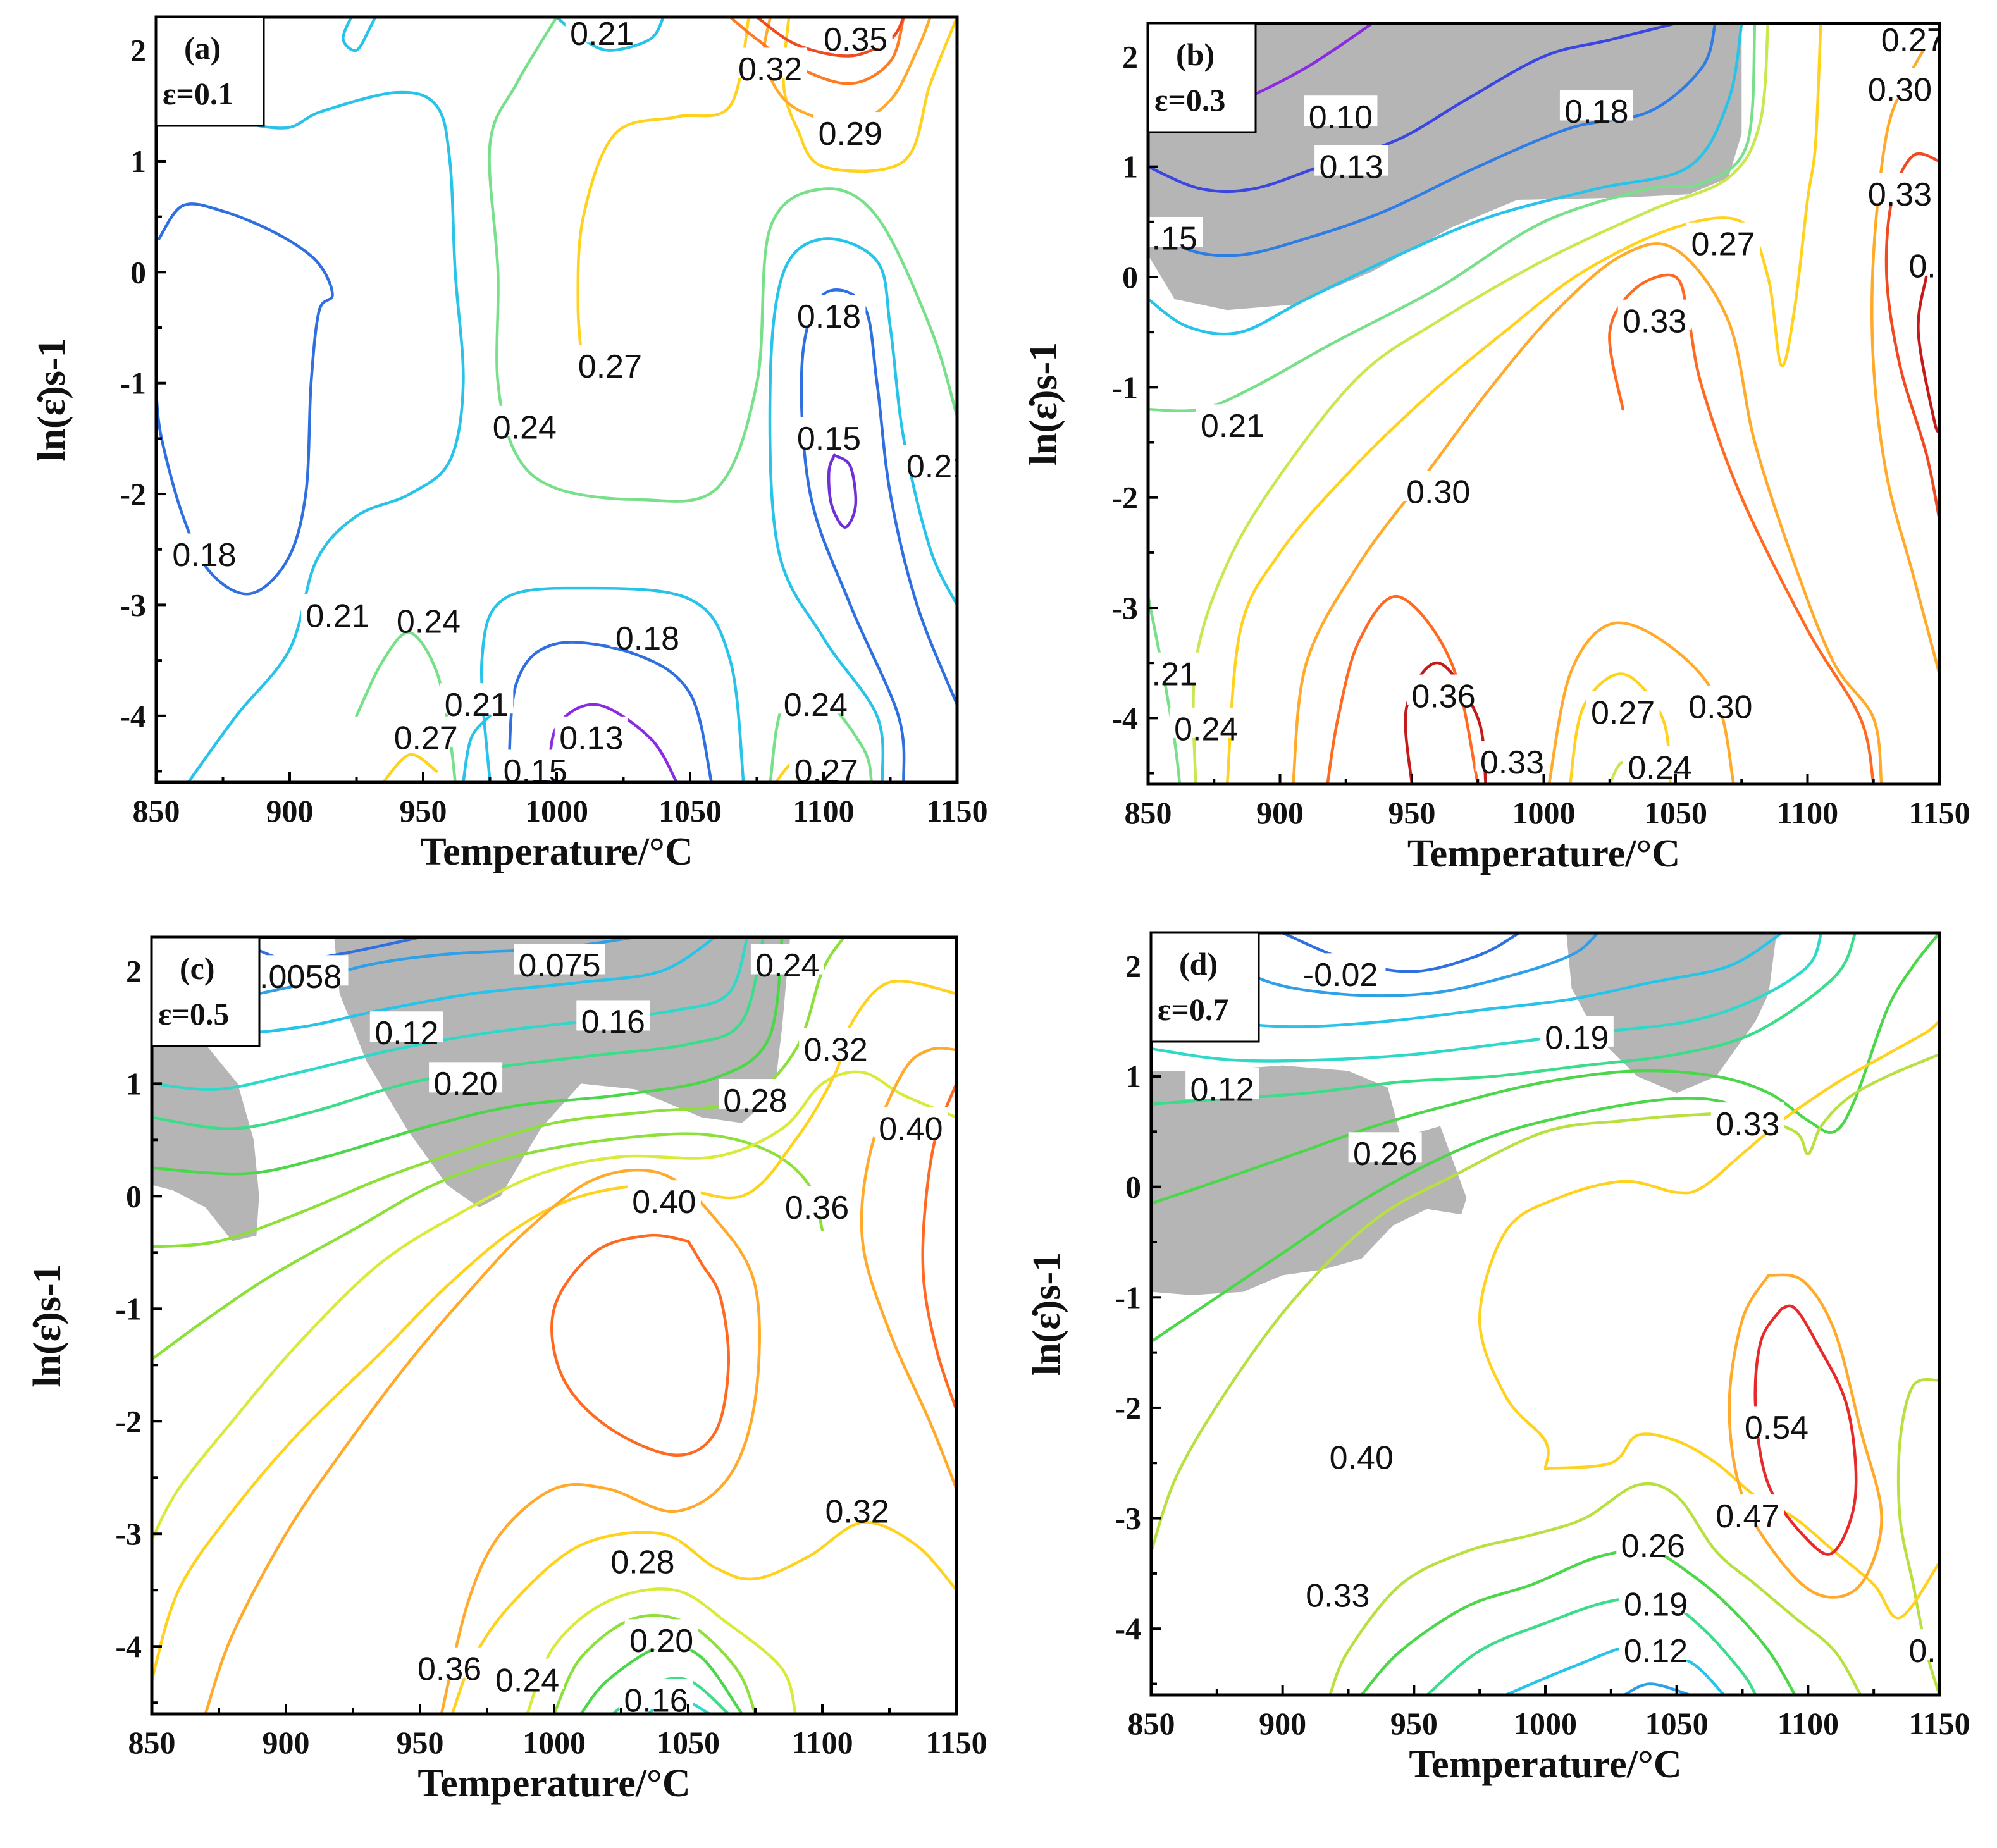 This screenshot has height=1848, width=1997. I want to click on panel-label: (c), so click(198, 969).